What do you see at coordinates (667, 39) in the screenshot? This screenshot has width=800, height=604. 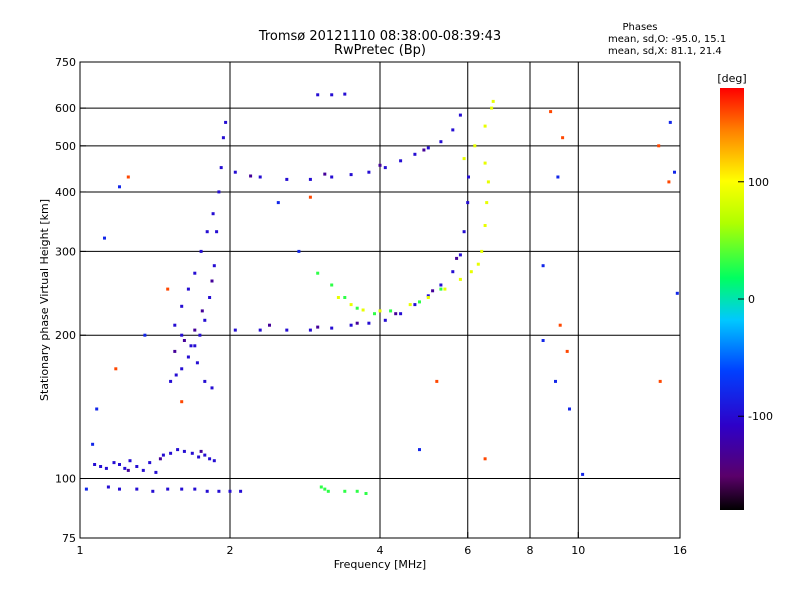 I see `phase-stats-o: mean, sd,O: -95.0, 15.1` at bounding box center [667, 39].